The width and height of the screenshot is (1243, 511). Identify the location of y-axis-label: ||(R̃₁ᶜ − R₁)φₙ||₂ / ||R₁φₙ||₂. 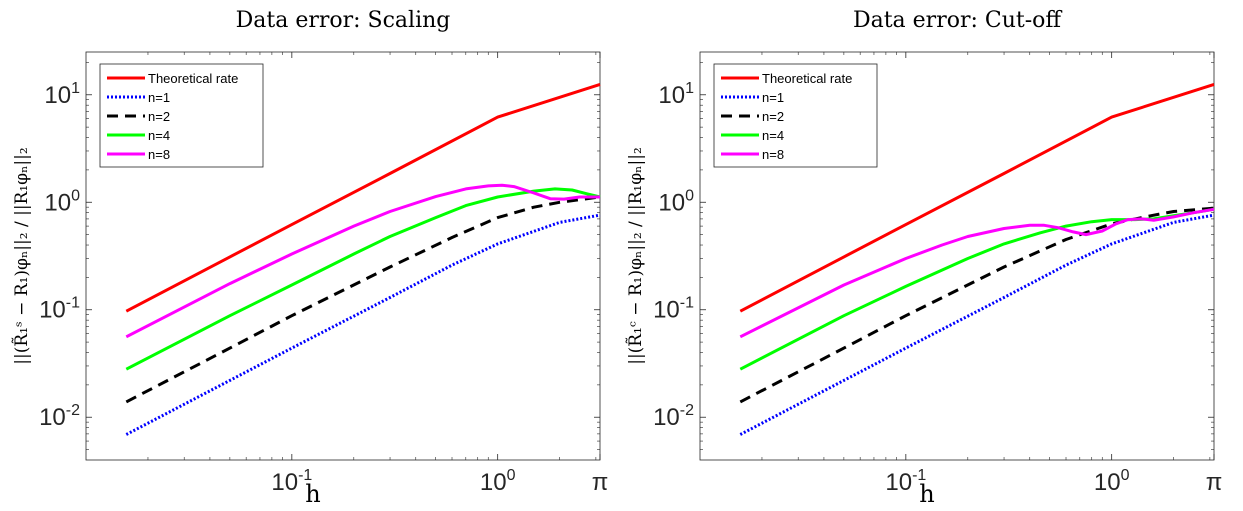
(636, 256).